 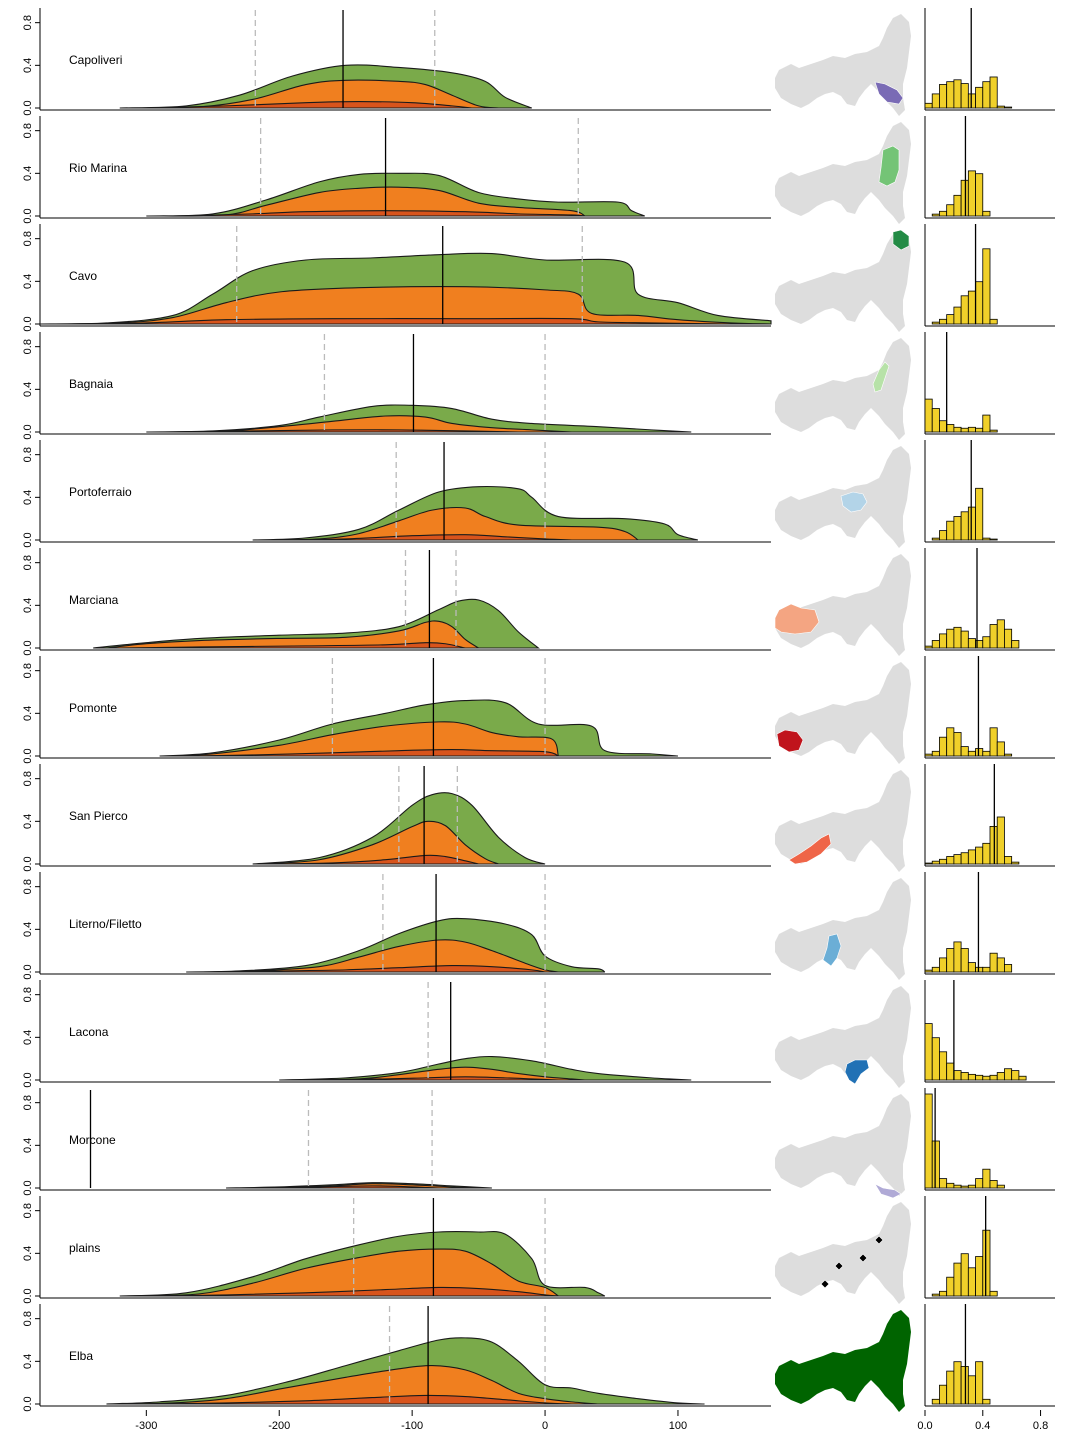 What do you see at coordinates (105, 924) in the screenshot?
I see `row-label: Literno/Filetto` at bounding box center [105, 924].